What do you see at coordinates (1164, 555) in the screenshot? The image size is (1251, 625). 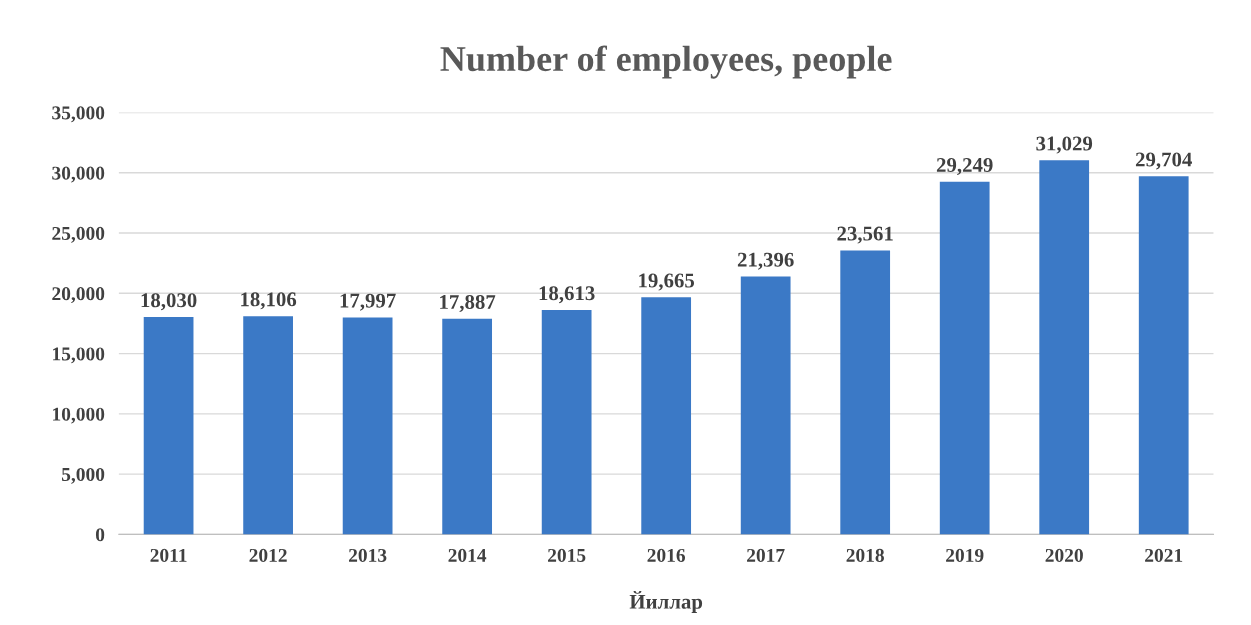 I see `x-tick-label: 2021` at bounding box center [1164, 555].